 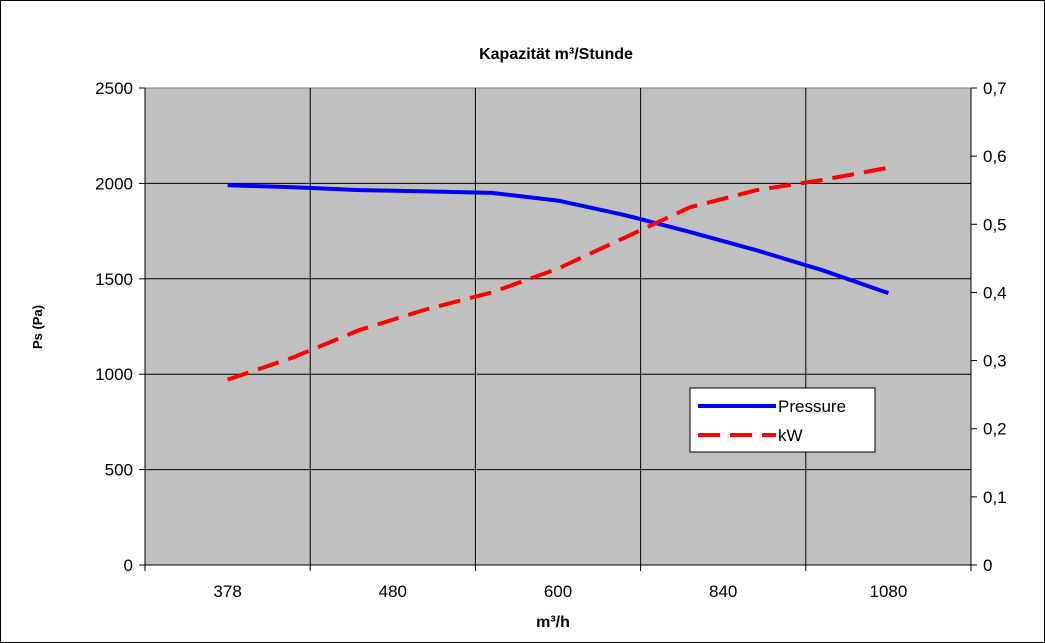 I want to click on y-right-tick-label: 0,4, so click(x=995, y=292).